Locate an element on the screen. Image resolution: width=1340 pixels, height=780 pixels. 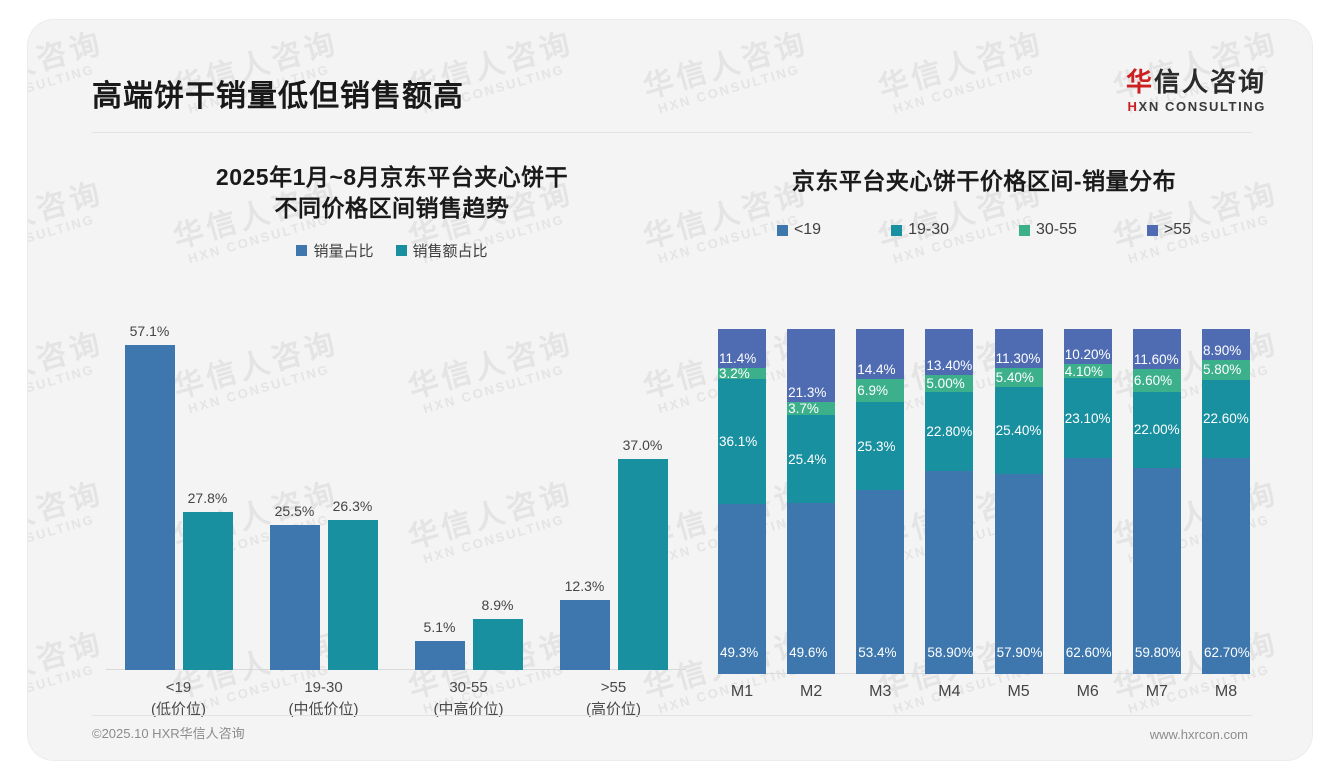
stacked-bar: 8.90% 5.80% 22.60% 62.70% is located at coordinates (1225, 501).